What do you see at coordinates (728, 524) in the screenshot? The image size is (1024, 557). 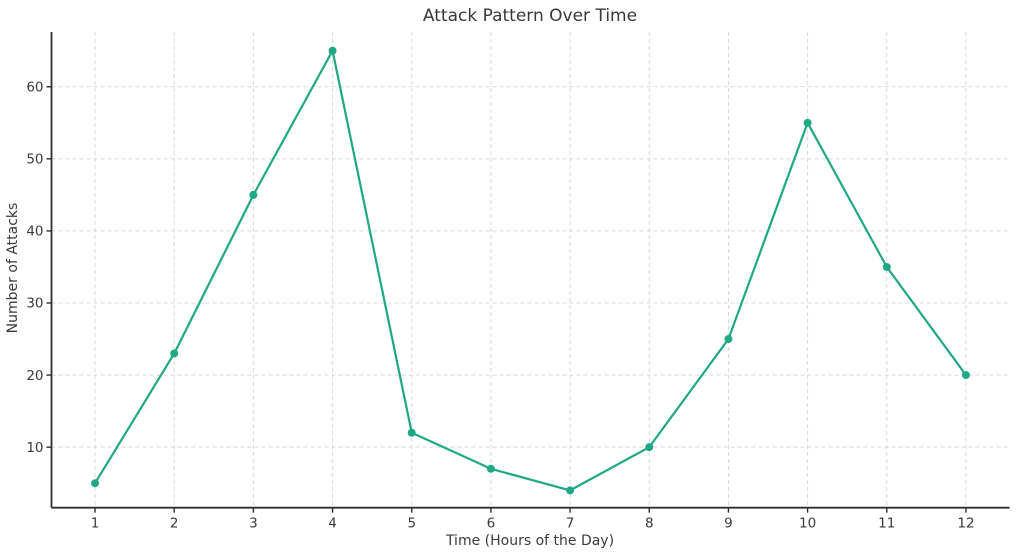 I see `x-tick-label: 9` at bounding box center [728, 524].